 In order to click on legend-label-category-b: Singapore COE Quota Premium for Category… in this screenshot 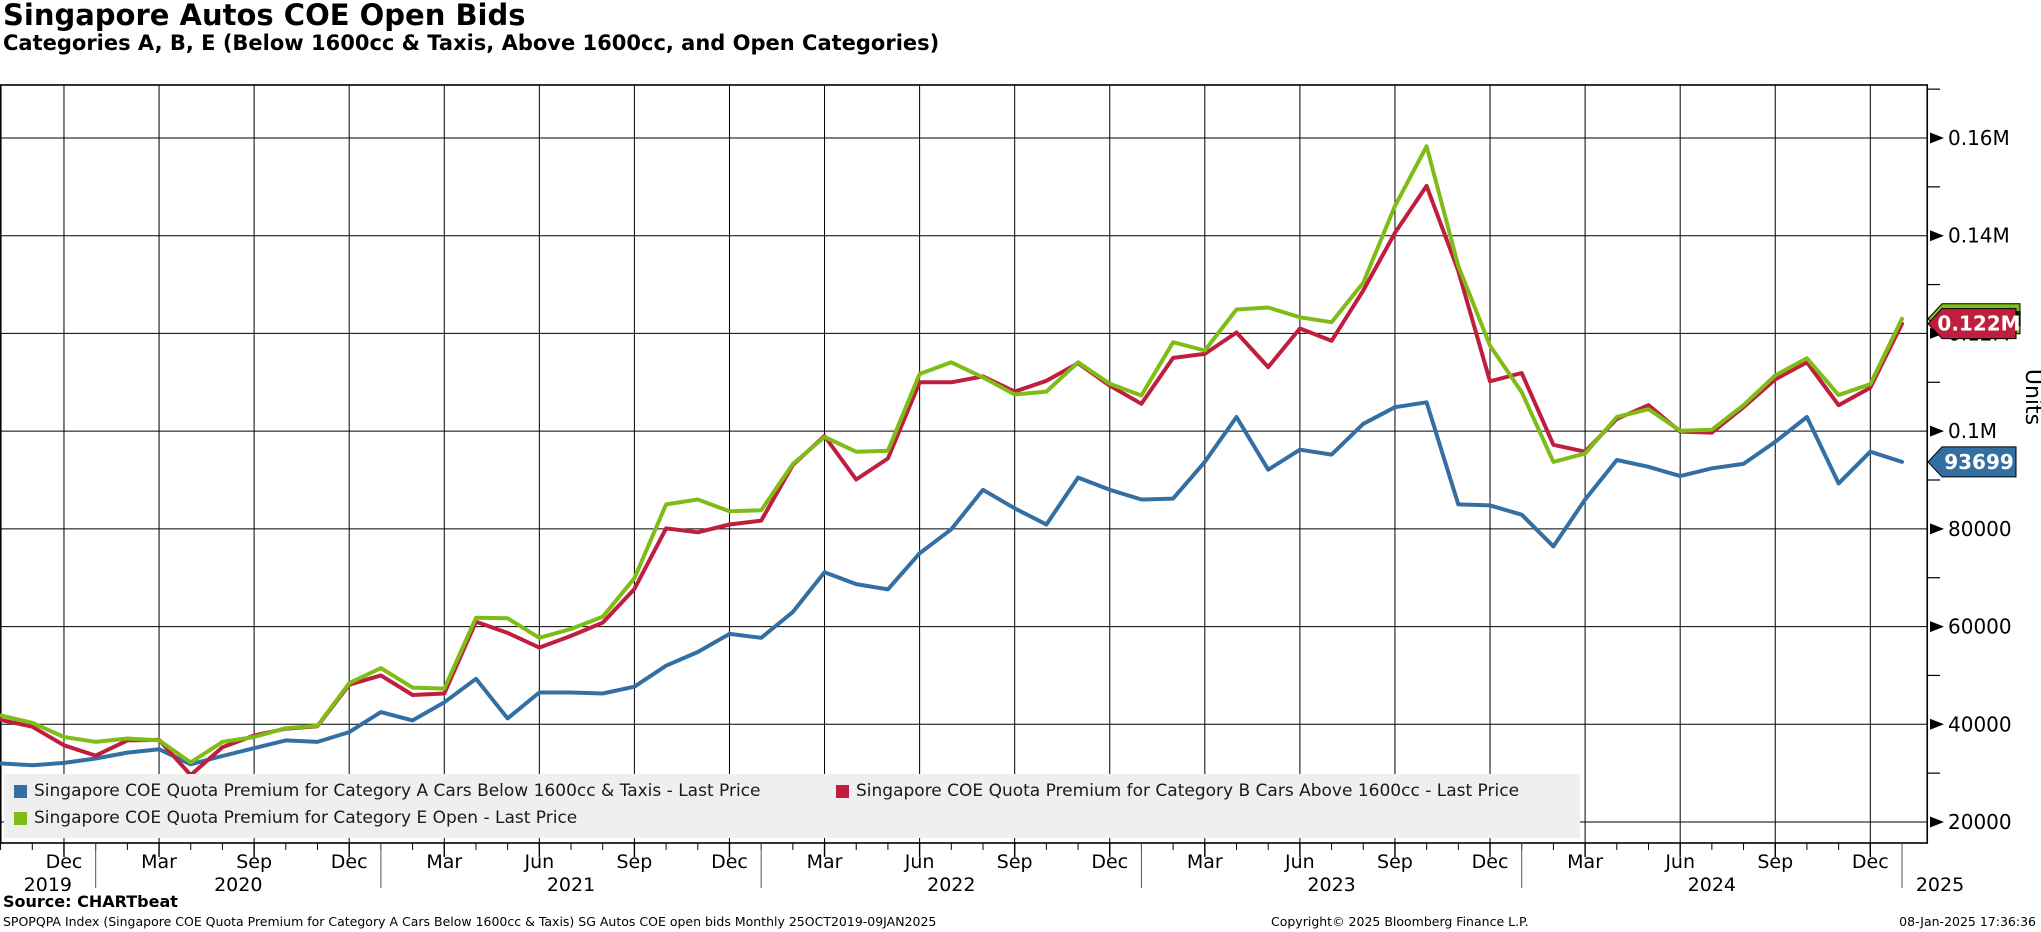, I will do `click(1188, 791)`.